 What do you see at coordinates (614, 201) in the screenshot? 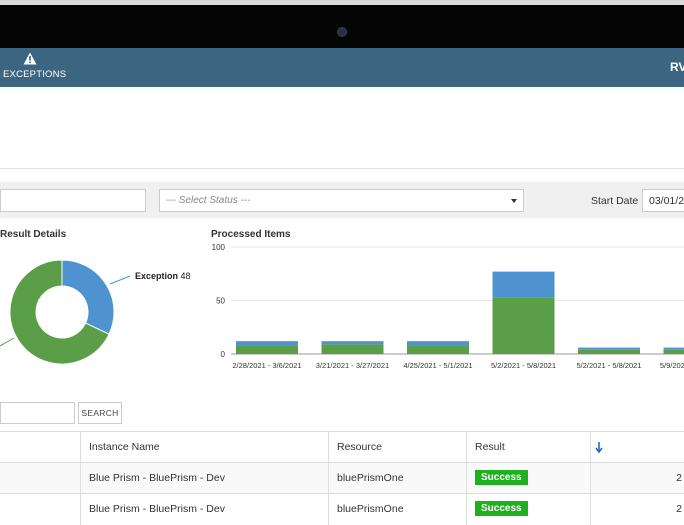
I see `start-date-label: Start Date` at bounding box center [614, 201].